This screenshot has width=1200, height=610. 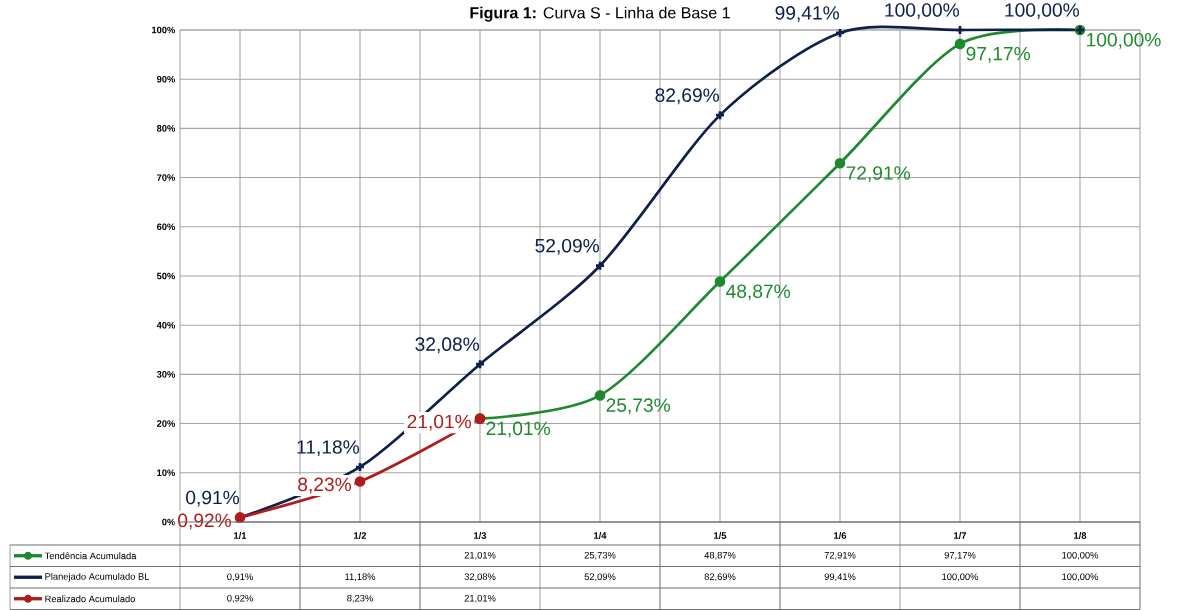 I want to click on y-tick-label: 50%, so click(x=166, y=276).